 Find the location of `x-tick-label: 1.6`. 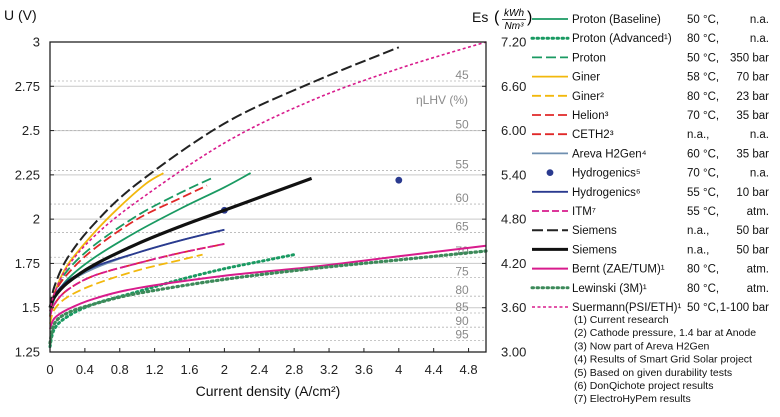

x-tick-label: 1.6 is located at coordinates (189, 369).